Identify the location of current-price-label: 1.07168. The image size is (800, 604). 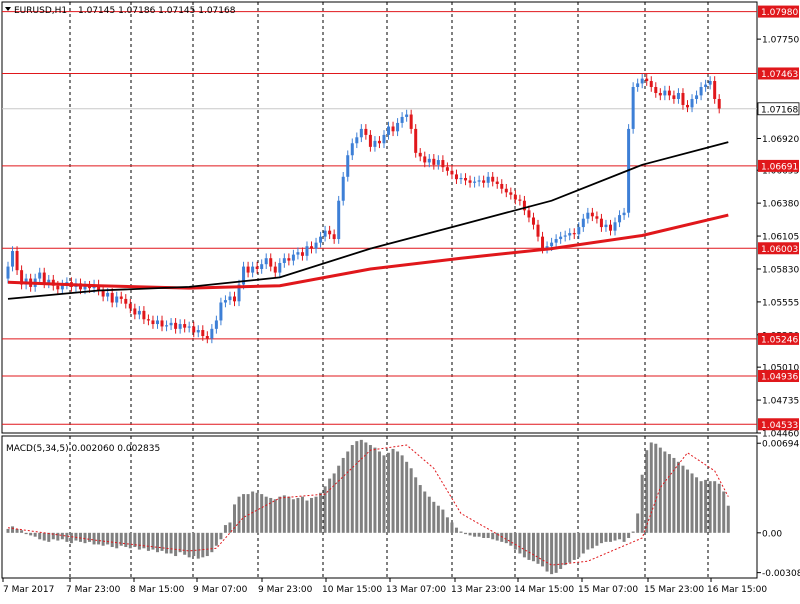
(779, 110).